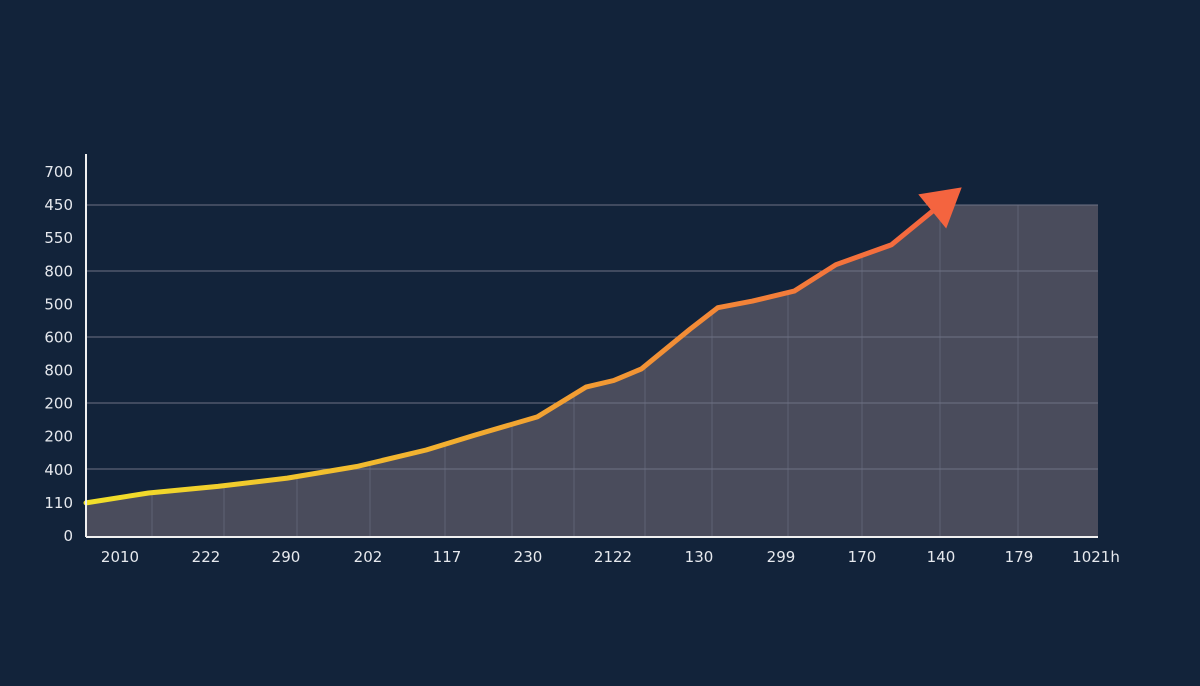 This screenshot has height=686, width=1200. I want to click on x-tick-label: 222, so click(206, 557).